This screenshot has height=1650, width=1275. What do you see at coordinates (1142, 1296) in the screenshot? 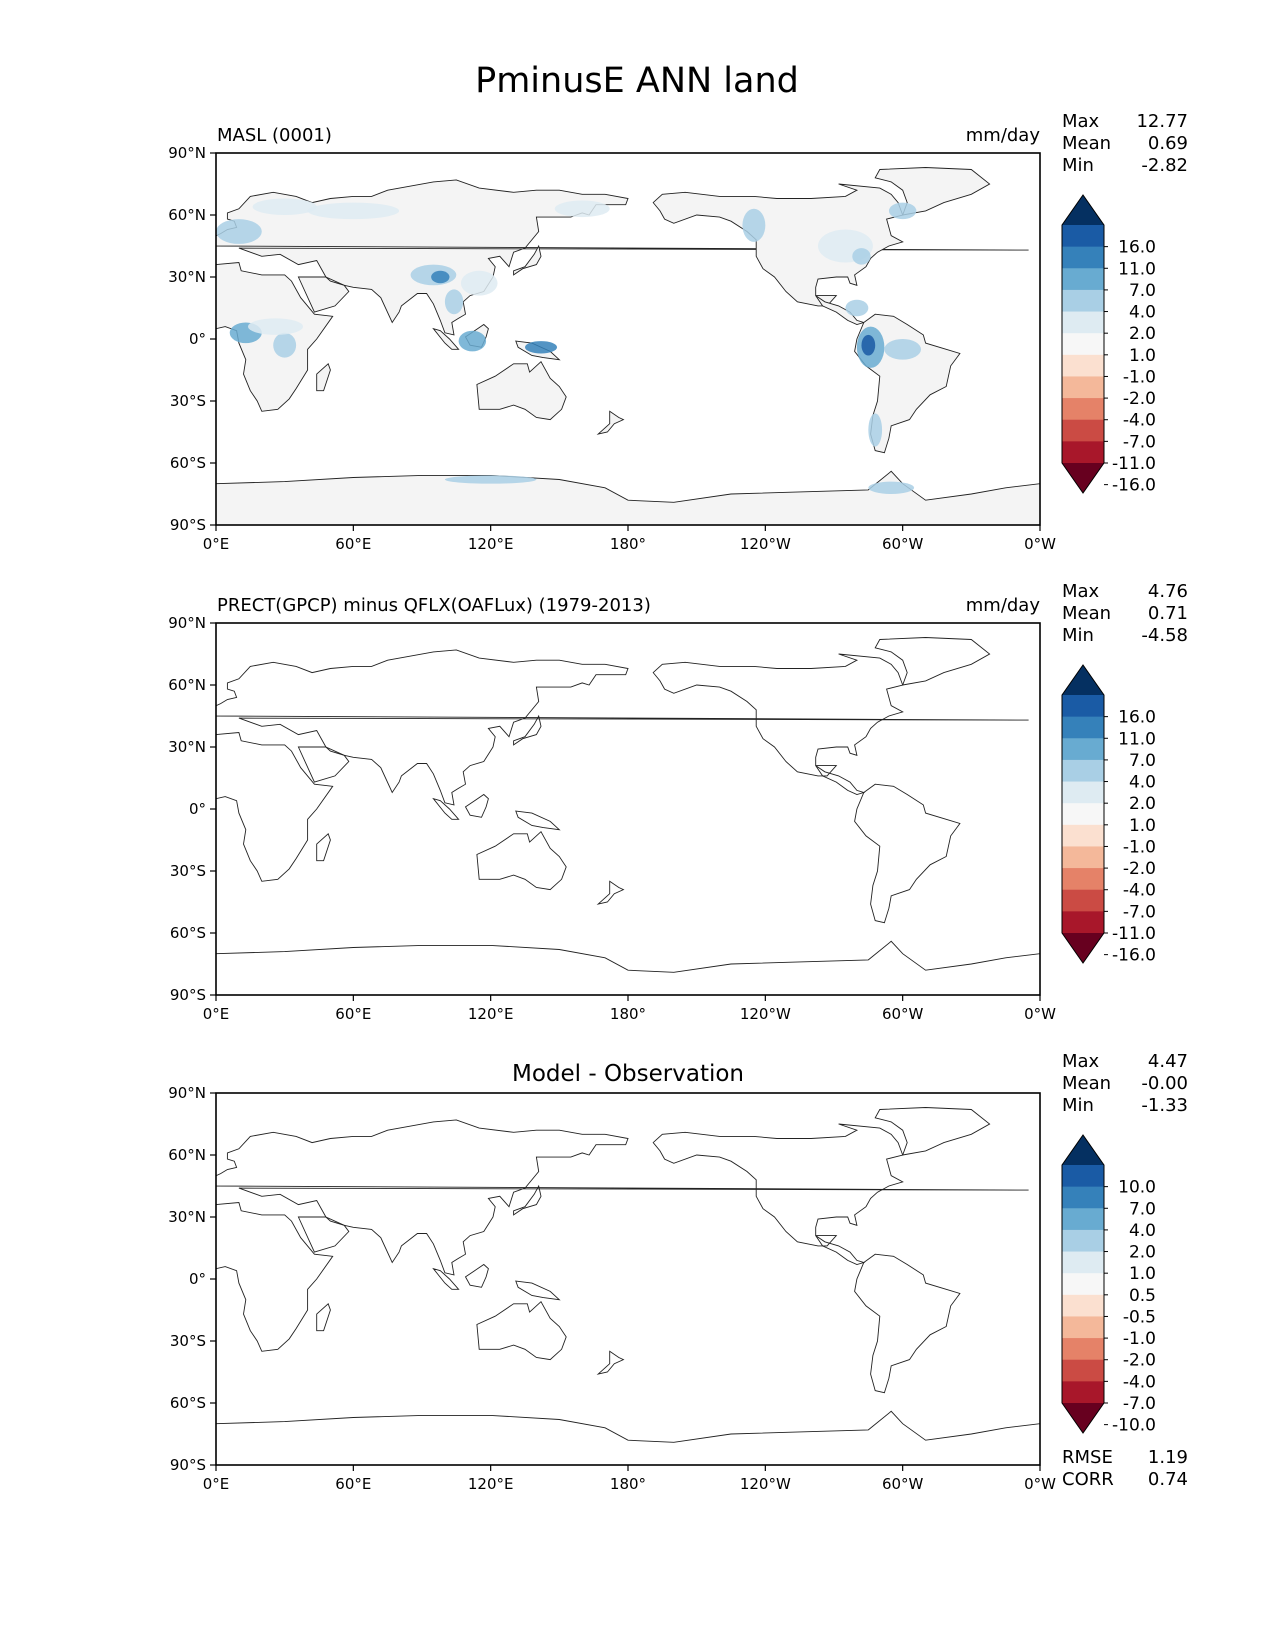
I see `colorbar-tick-label: 0.5` at bounding box center [1142, 1296].